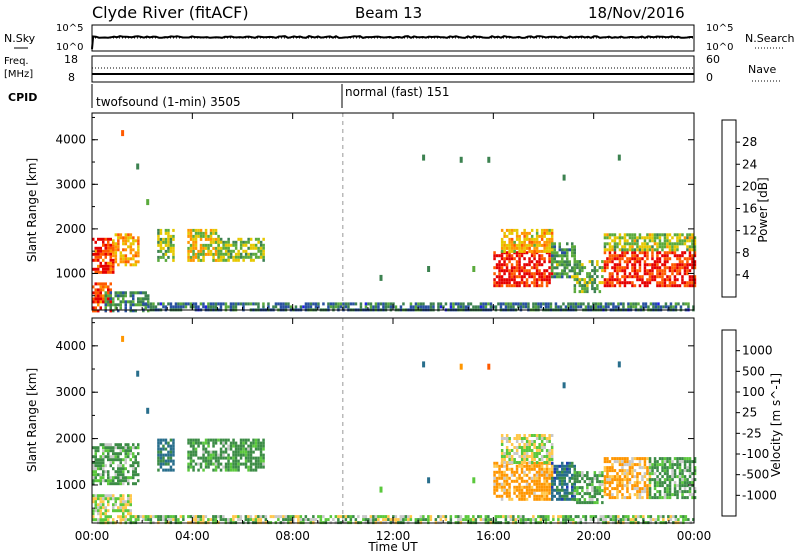 This screenshot has height=554, width=800. What do you see at coordinates (16, 61) in the screenshot?
I see `freq-label-top: Freq.` at bounding box center [16, 61].